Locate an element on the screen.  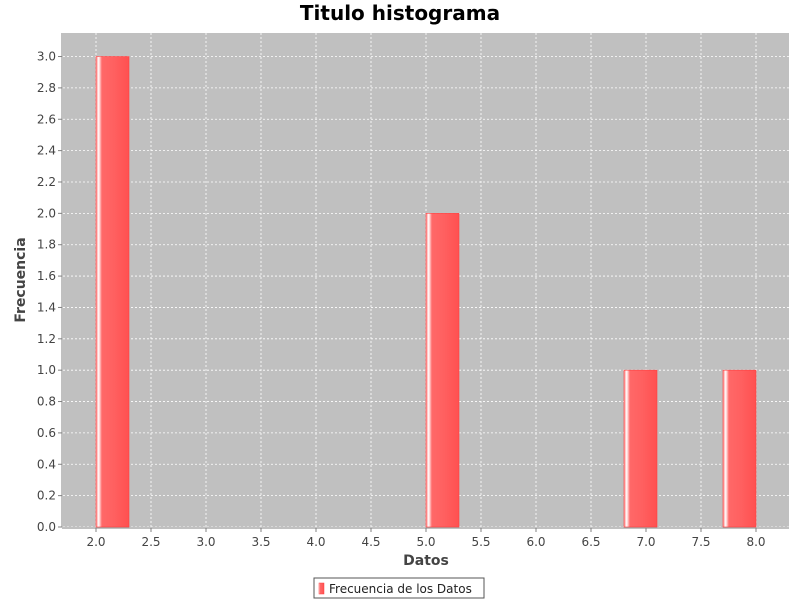
x-tick-label: 5.5 is located at coordinates (480, 542).